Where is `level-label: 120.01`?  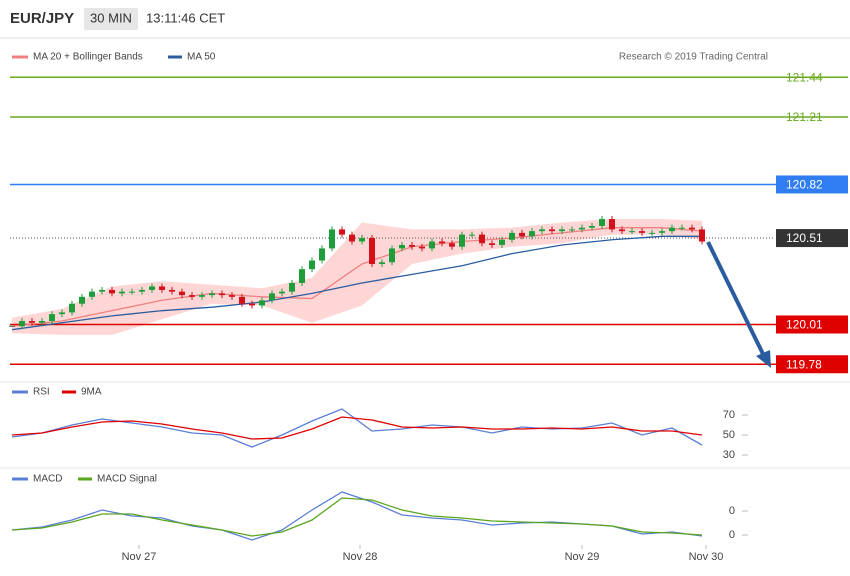
level-label: 120.01 is located at coordinates (804, 325).